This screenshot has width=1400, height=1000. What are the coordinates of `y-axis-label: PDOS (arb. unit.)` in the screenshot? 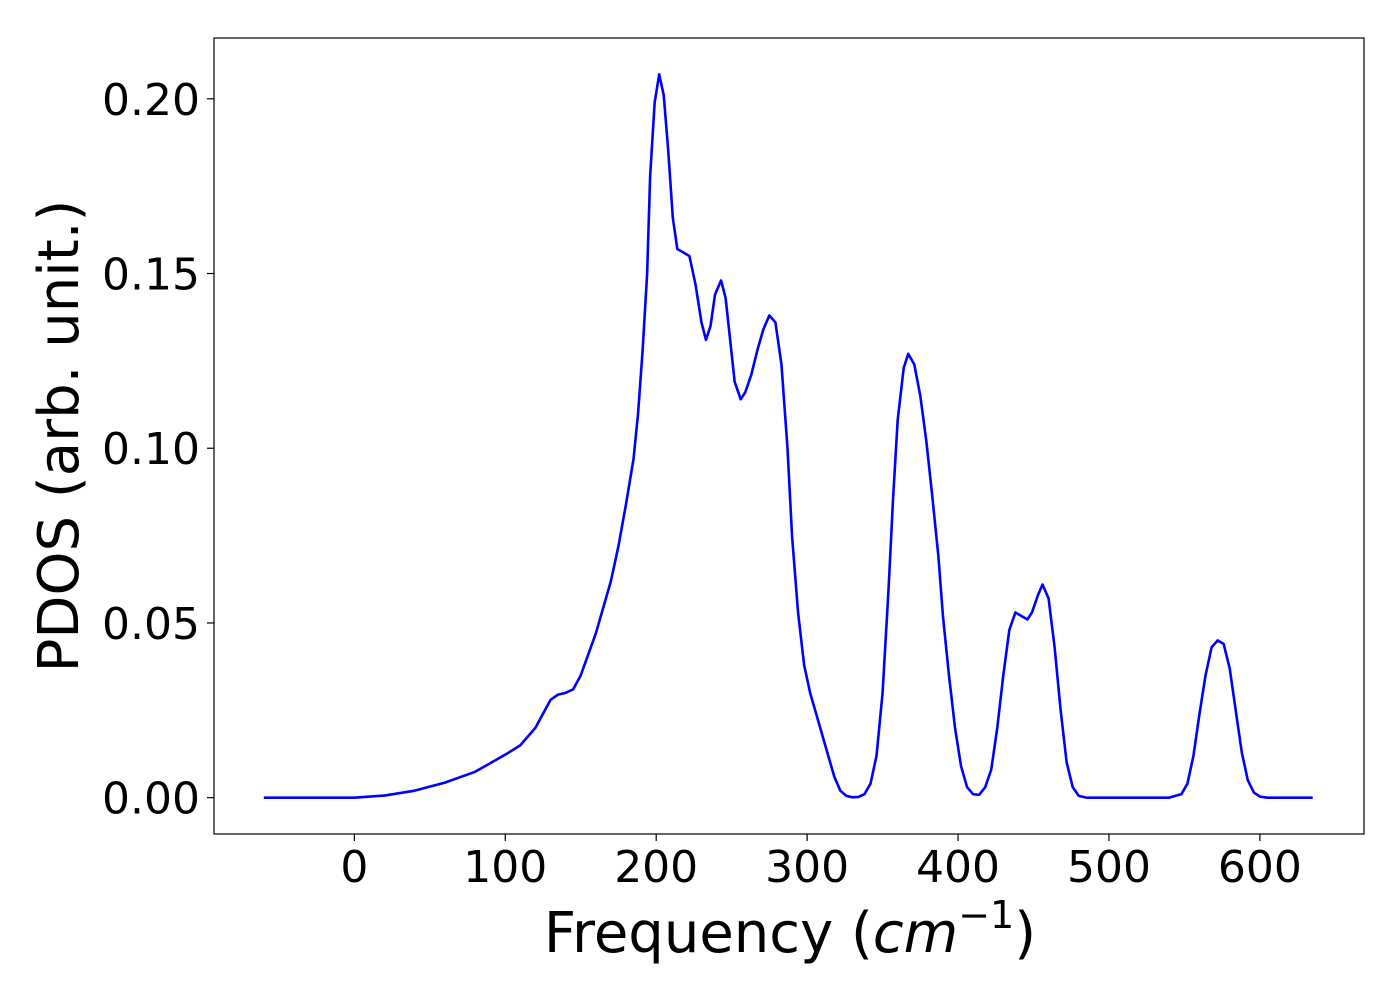 It's located at (59, 436).